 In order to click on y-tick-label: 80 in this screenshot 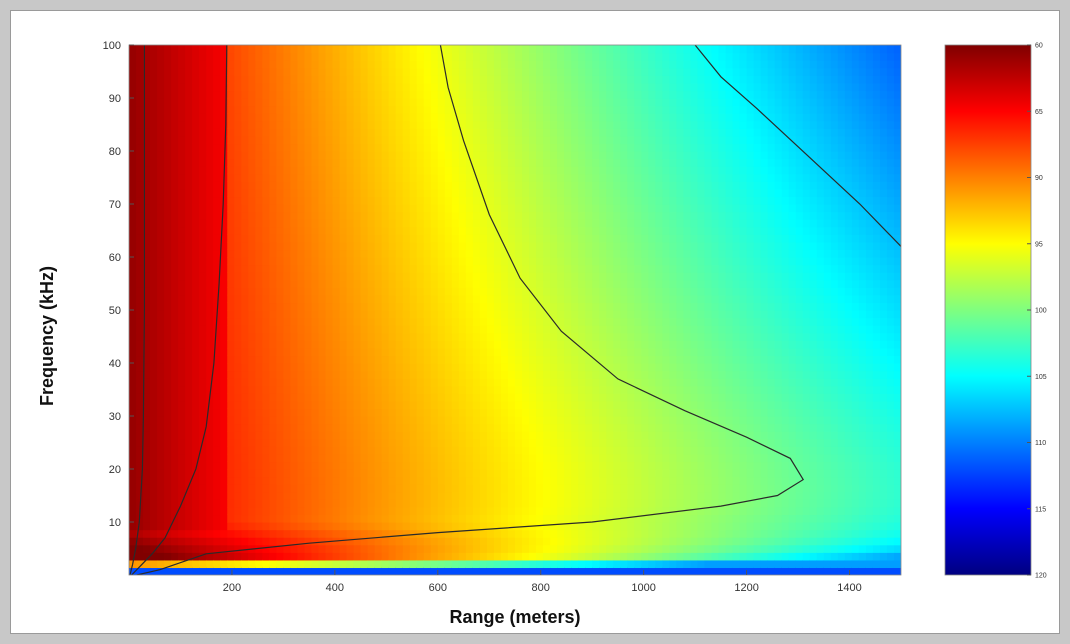, I will do `click(115, 152)`.